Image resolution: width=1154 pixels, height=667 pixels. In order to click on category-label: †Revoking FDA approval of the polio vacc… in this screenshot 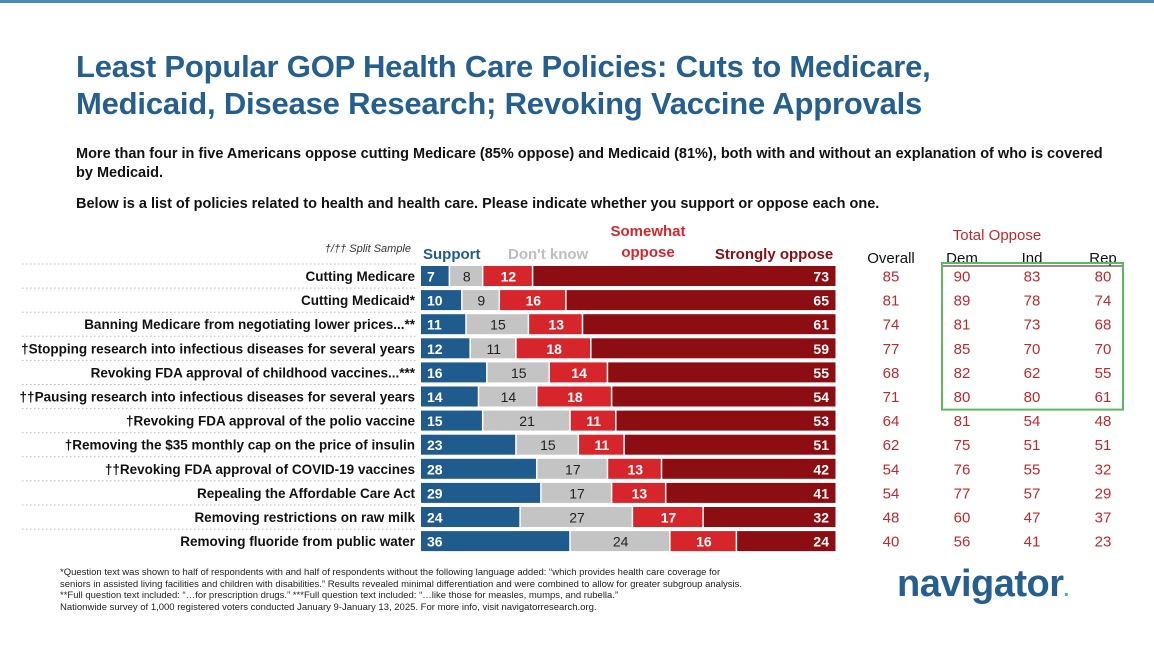, I will do `click(271, 421)`.